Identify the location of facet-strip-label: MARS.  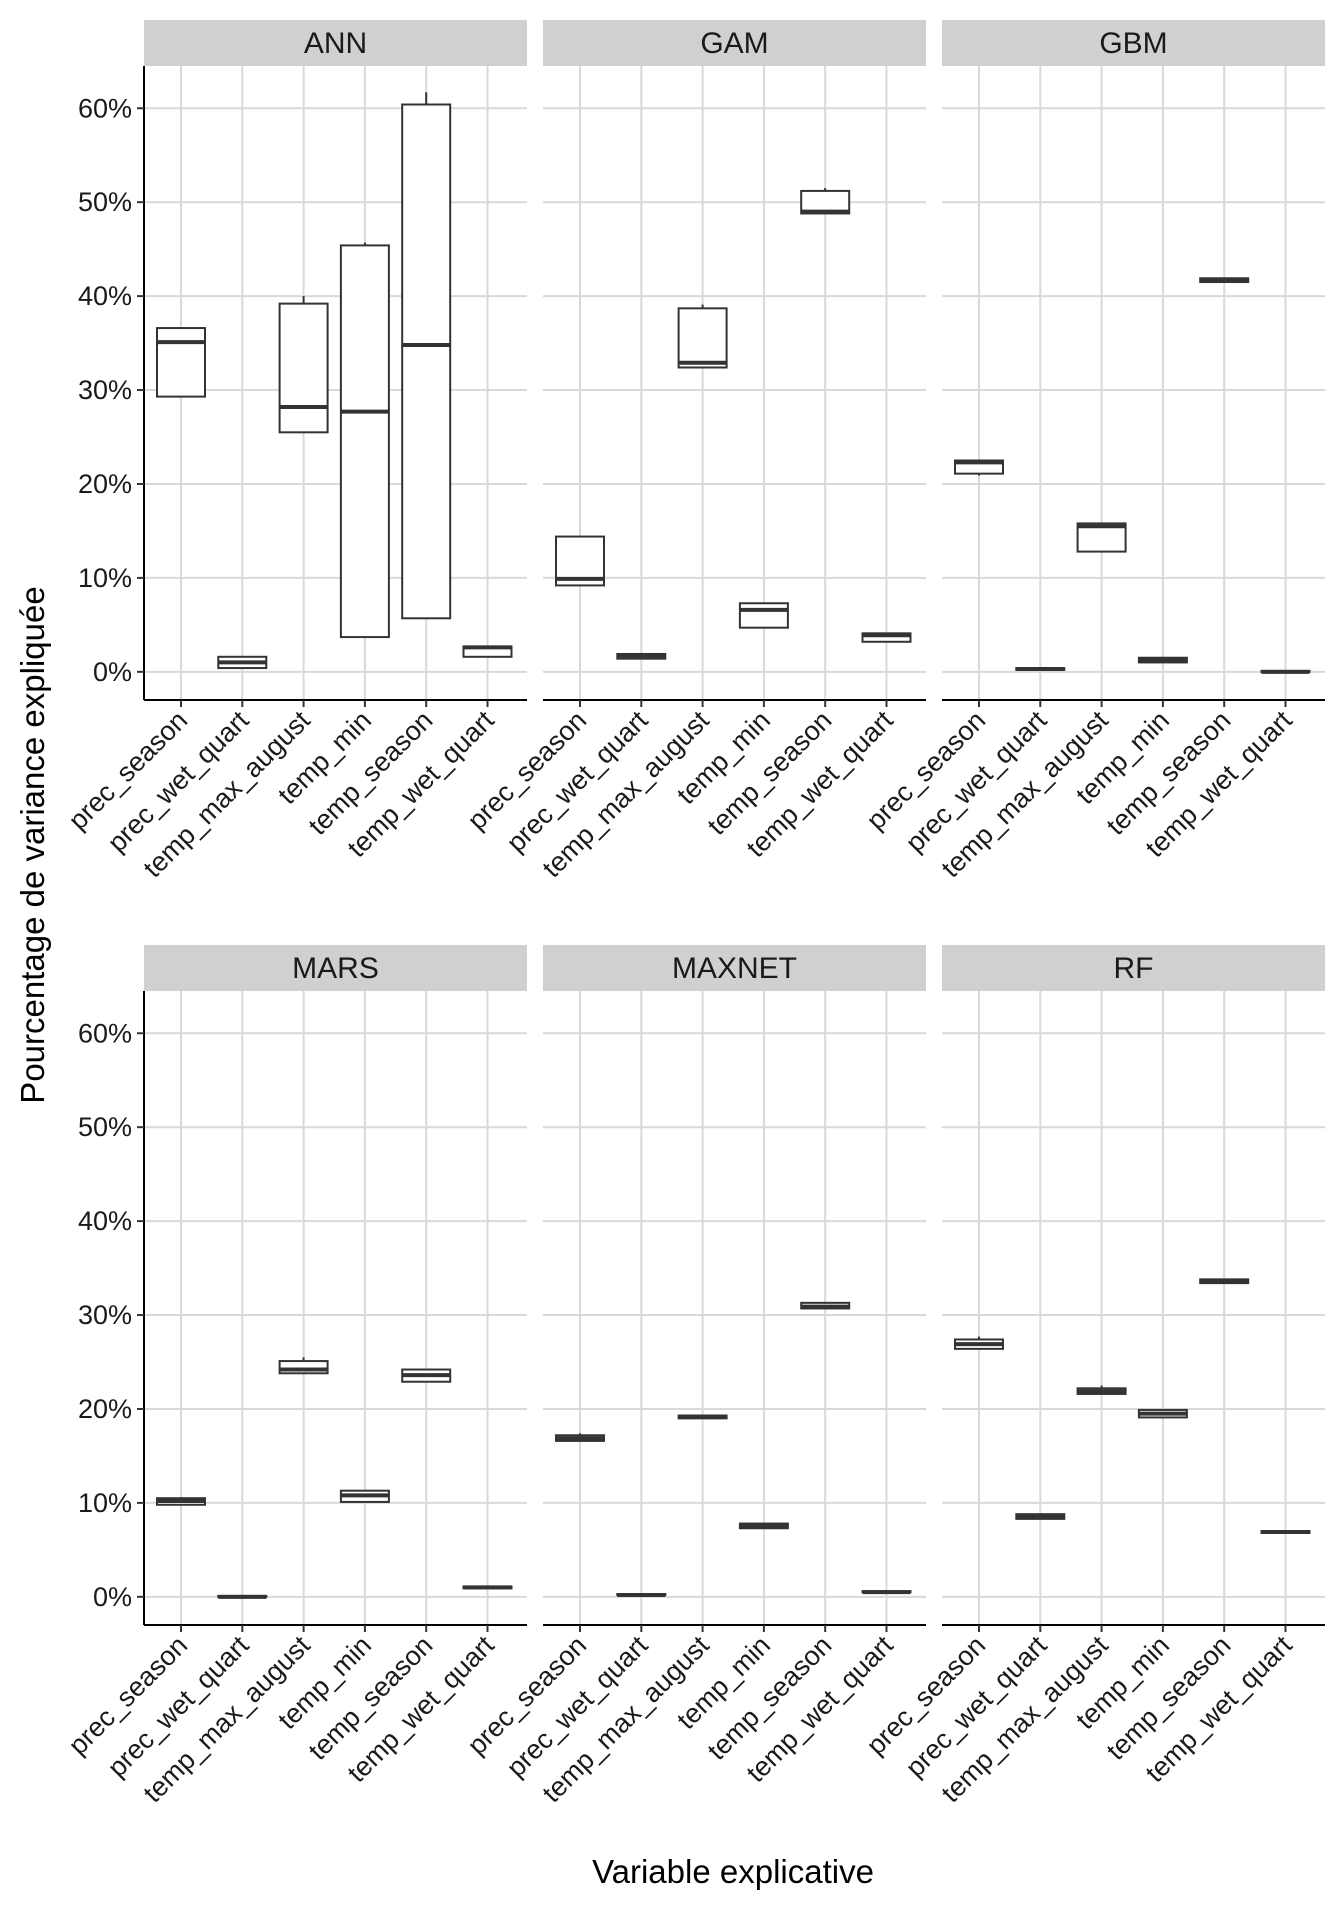
(335, 968).